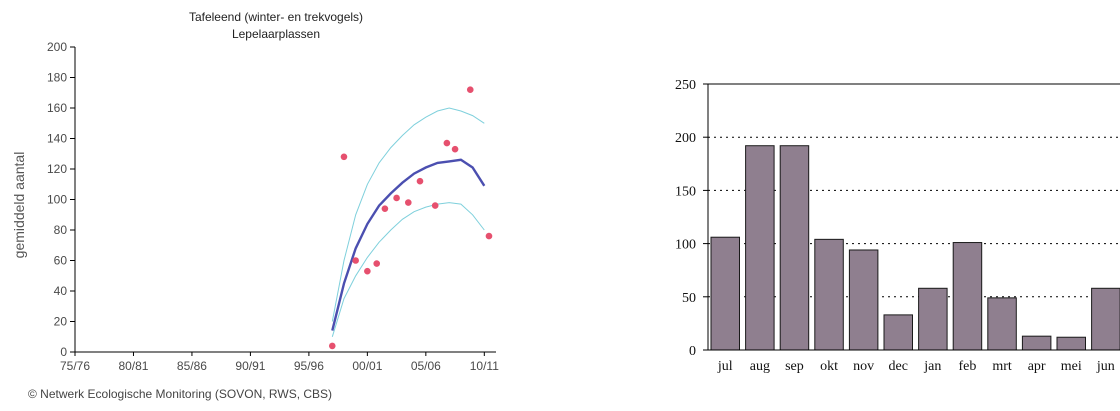  I want to click on x-tick-label: 90/91, so click(250, 366).